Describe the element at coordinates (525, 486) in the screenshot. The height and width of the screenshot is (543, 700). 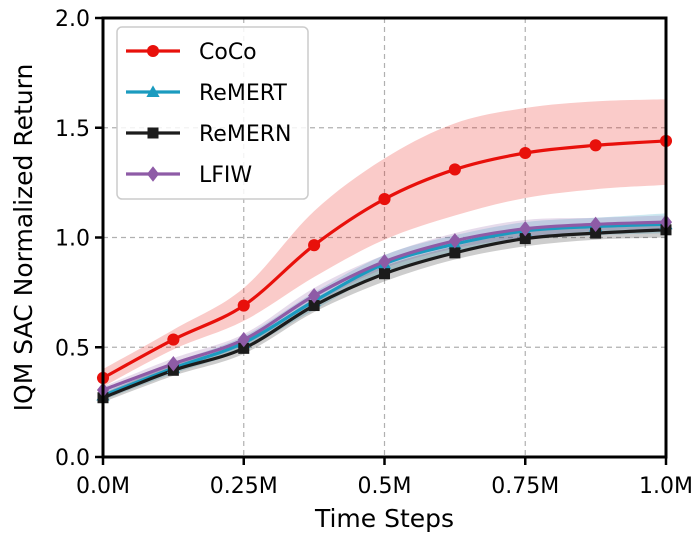
I see `x-tick-label: 0.75M` at that location.